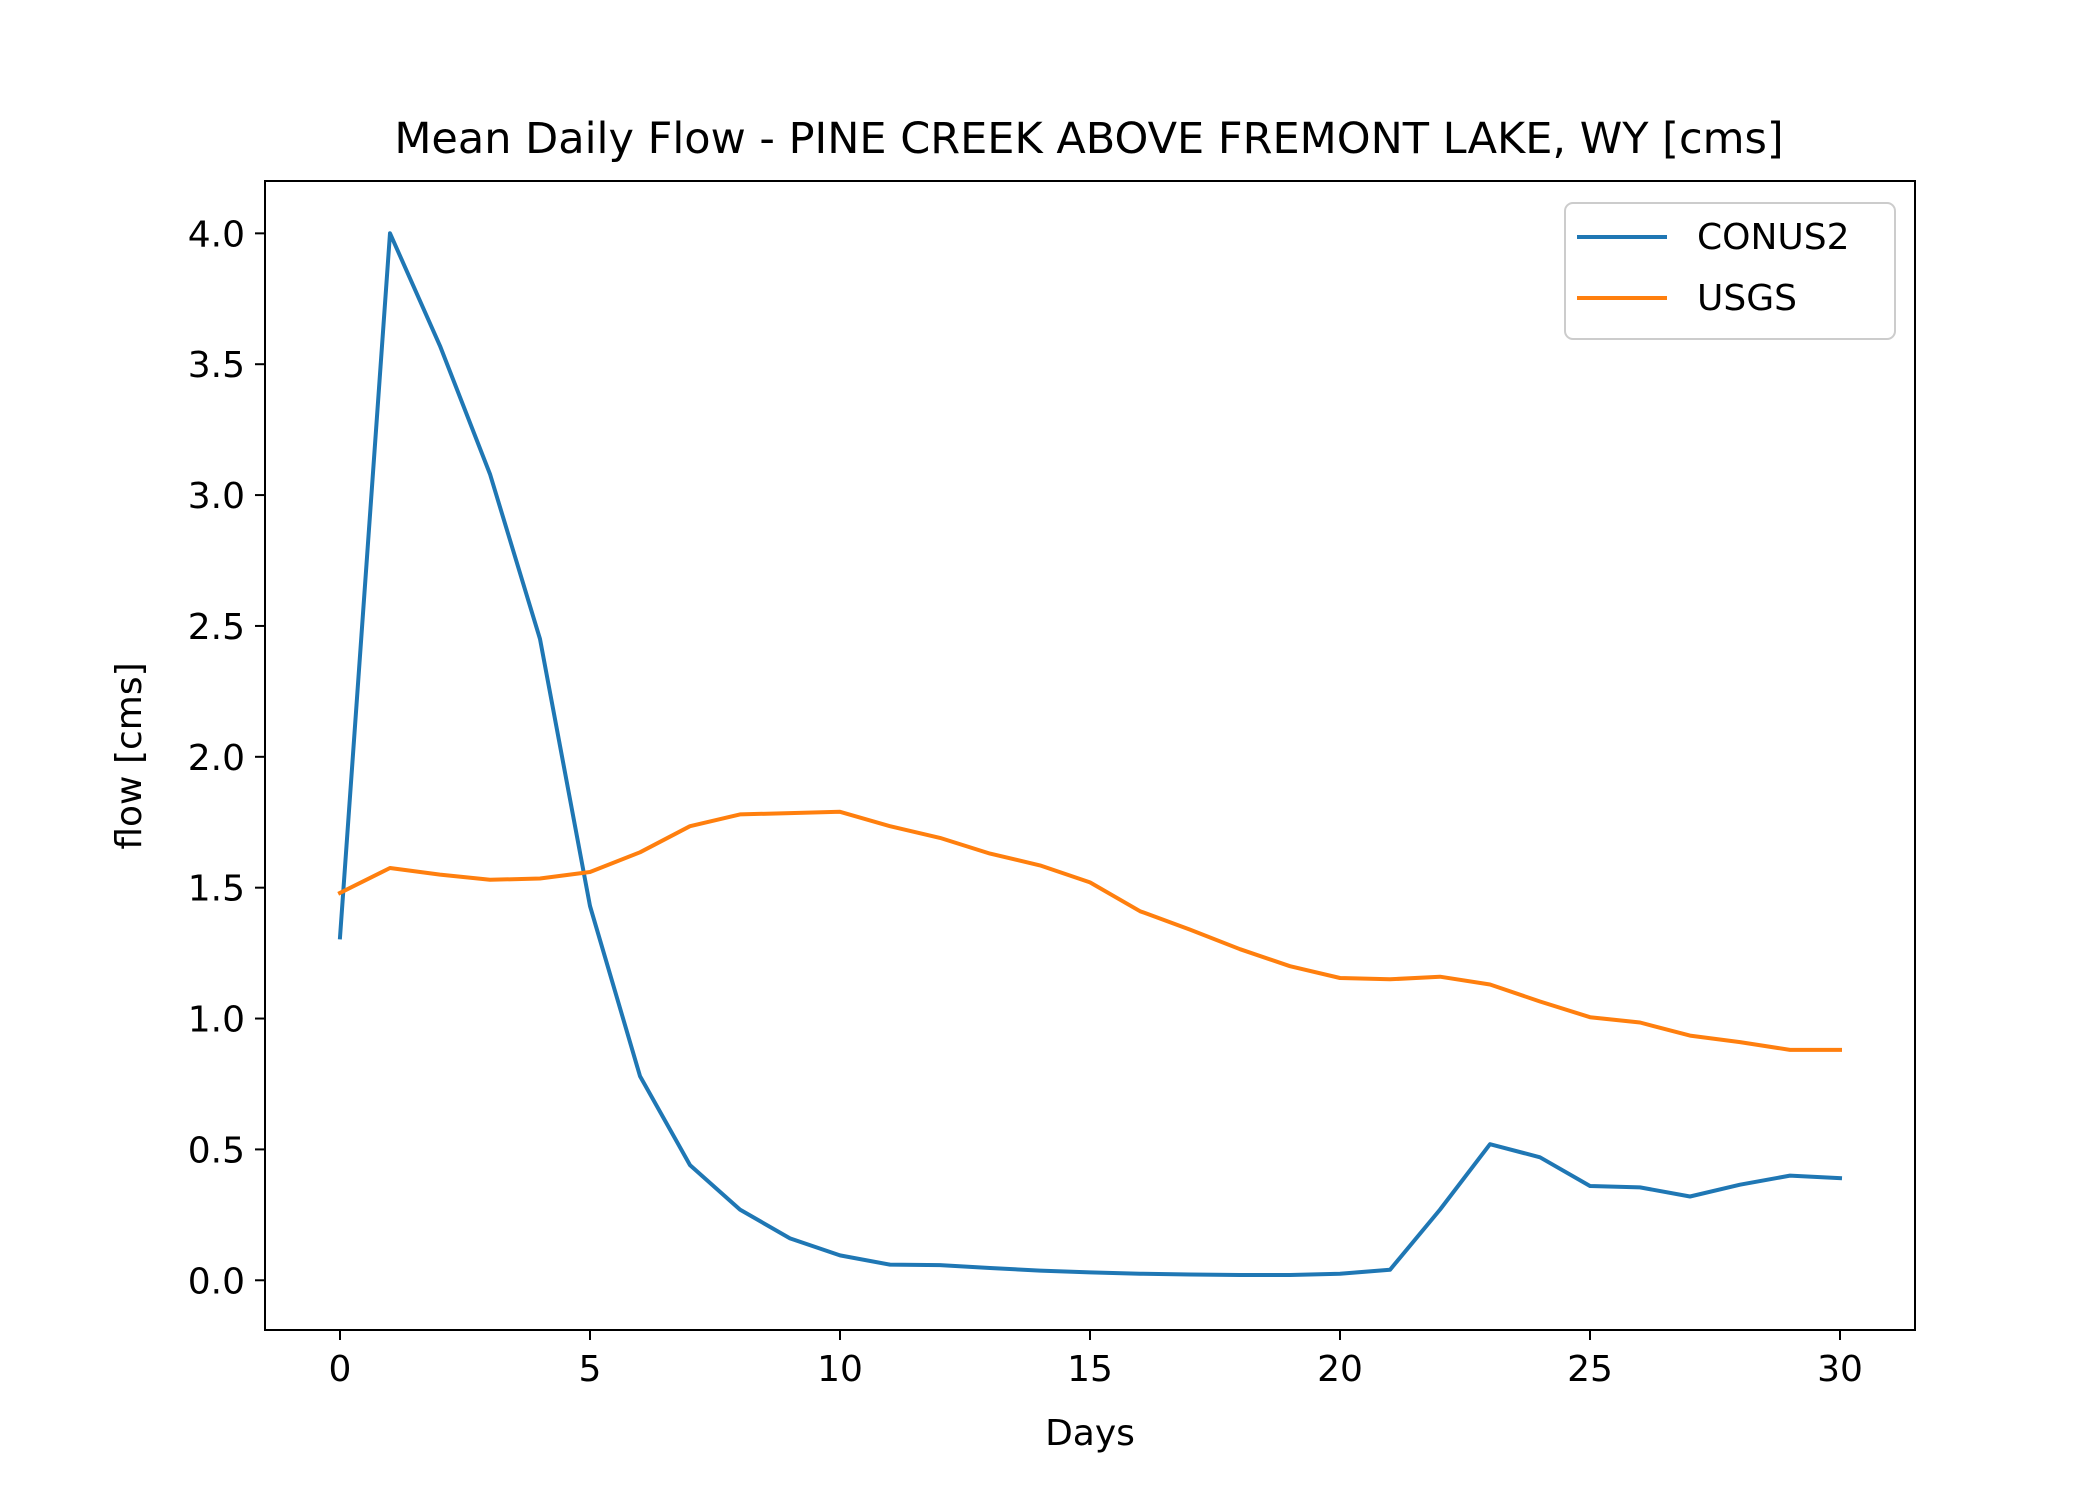  Describe the element at coordinates (1730, 271) in the screenshot. I see `legend: CONUS2 USGS` at that location.